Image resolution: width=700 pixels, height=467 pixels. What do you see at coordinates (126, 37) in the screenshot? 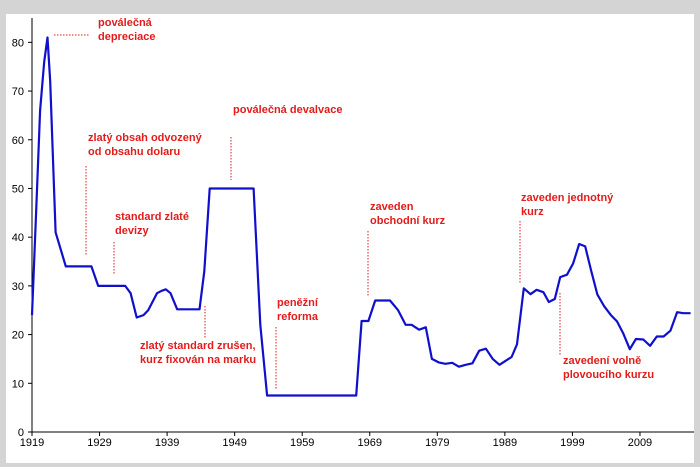
I see `annotation-line: depreciace` at bounding box center [126, 37].